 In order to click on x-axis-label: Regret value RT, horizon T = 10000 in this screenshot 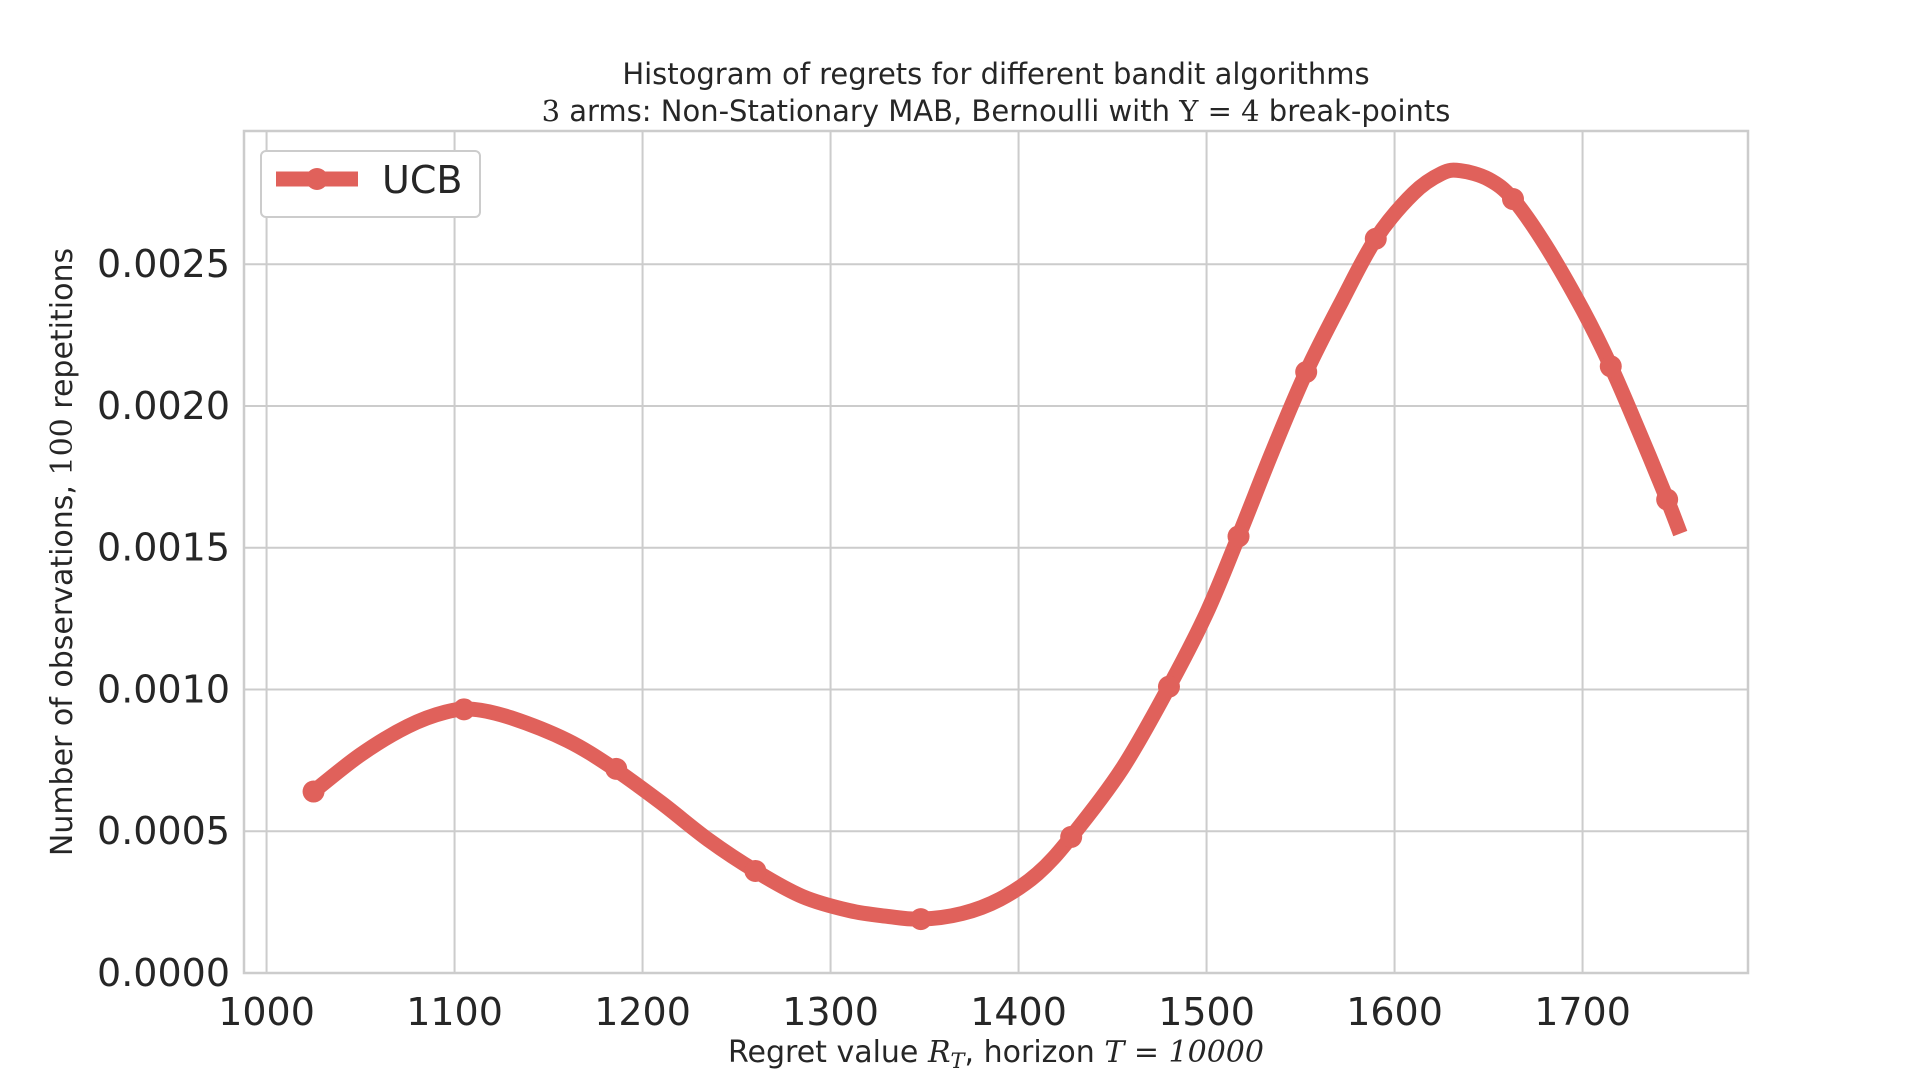, I will do `click(996, 1054)`.